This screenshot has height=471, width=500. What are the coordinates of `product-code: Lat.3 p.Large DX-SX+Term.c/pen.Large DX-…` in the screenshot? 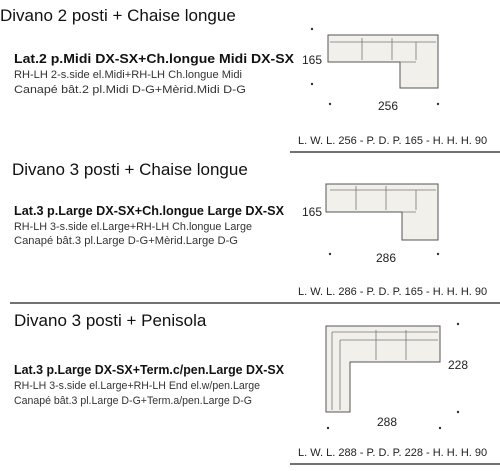 It's located at (149, 369).